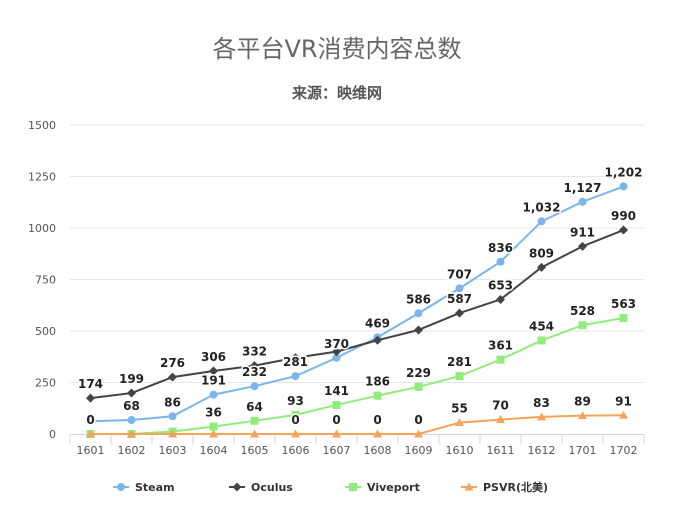 The image size is (674, 522). What do you see at coordinates (583, 188) in the screenshot?
I see `data-label-steam: 1,127` at bounding box center [583, 188].